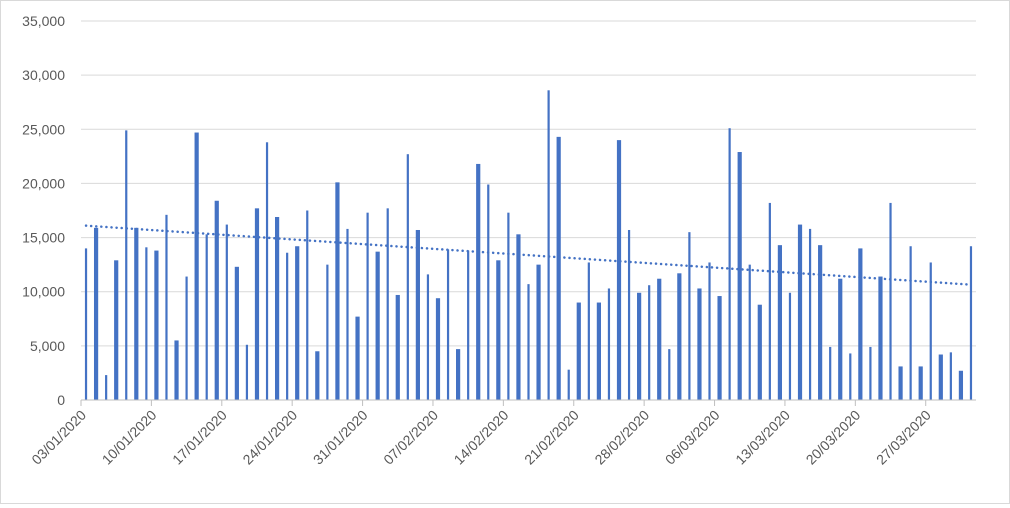 This screenshot has height=508, width=1010. I want to click on x-tick-label: 24/01/2020, so click(269, 437).